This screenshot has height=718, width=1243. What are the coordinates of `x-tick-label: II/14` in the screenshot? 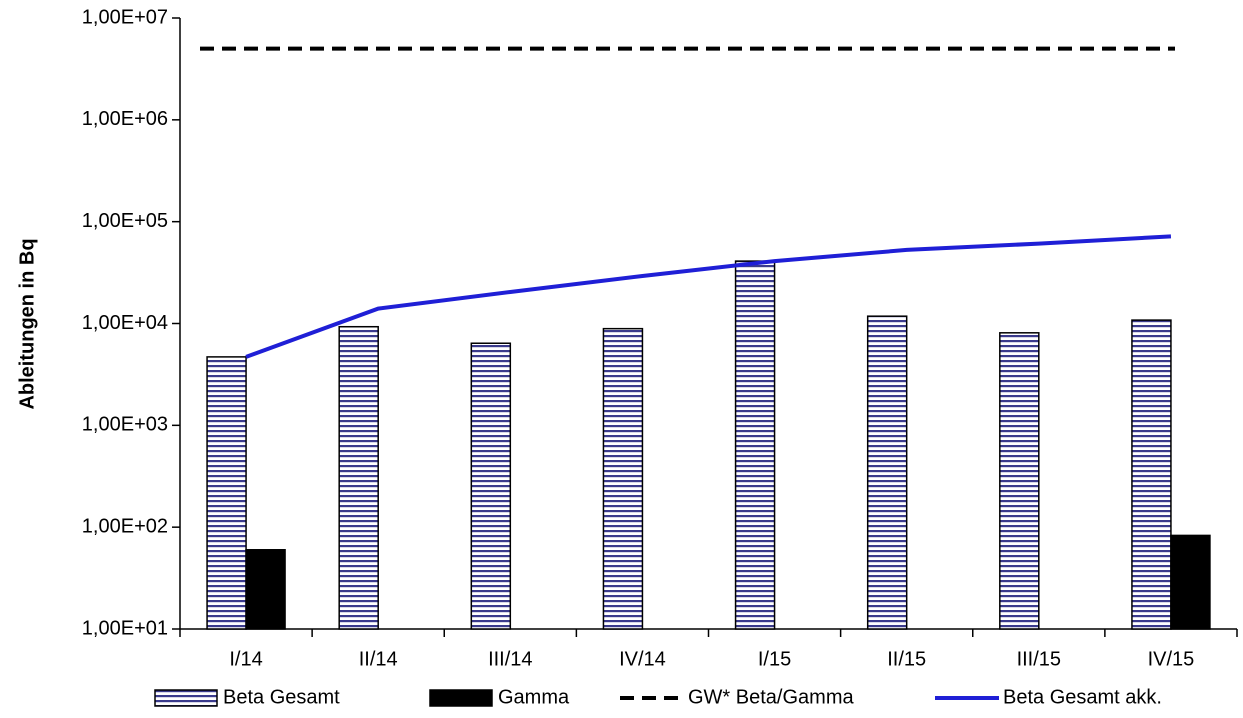 It's located at (378, 659).